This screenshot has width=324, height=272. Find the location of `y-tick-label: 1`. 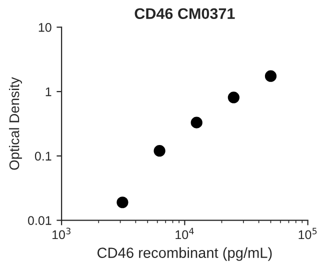

y-tick-label: 1 is located at coordinates (49, 92).